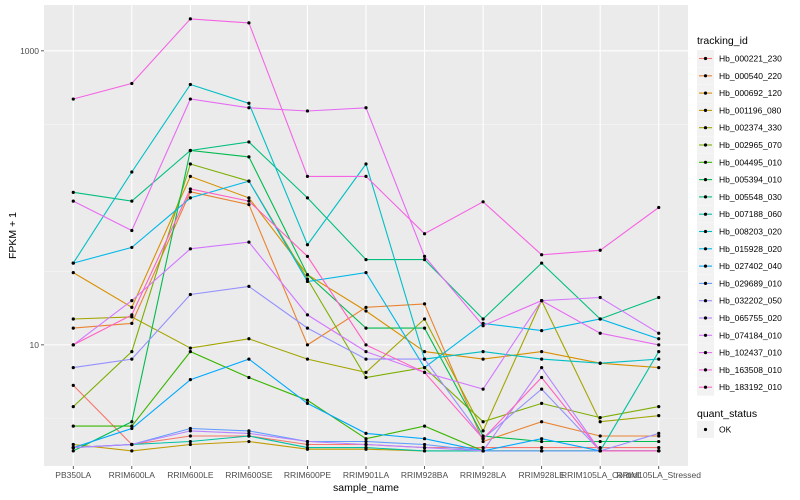 Image resolution: width=800 pixels, height=500 pixels. I want to click on legend-entry-label: Hb_000221_230, so click(750, 59).